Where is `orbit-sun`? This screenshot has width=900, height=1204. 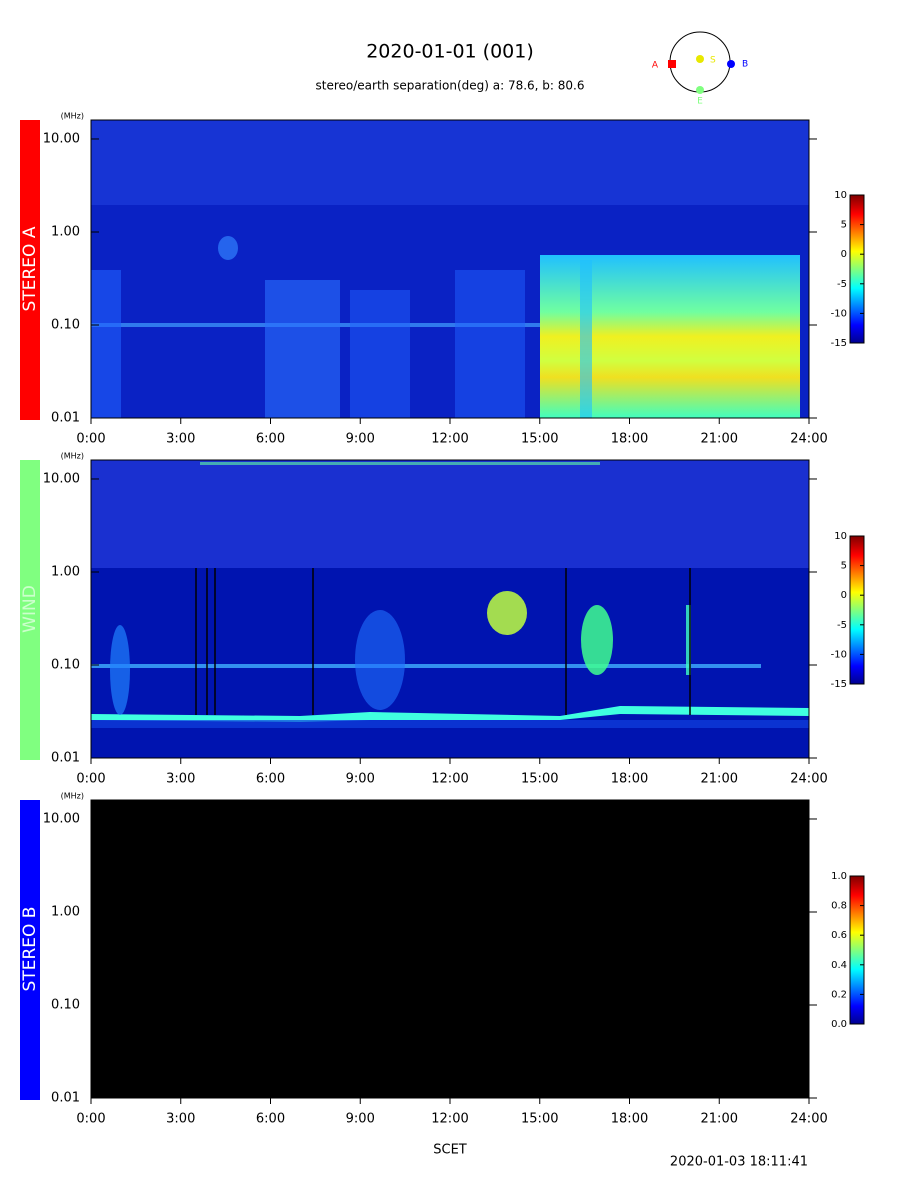 orbit-sun is located at coordinates (700, 59).